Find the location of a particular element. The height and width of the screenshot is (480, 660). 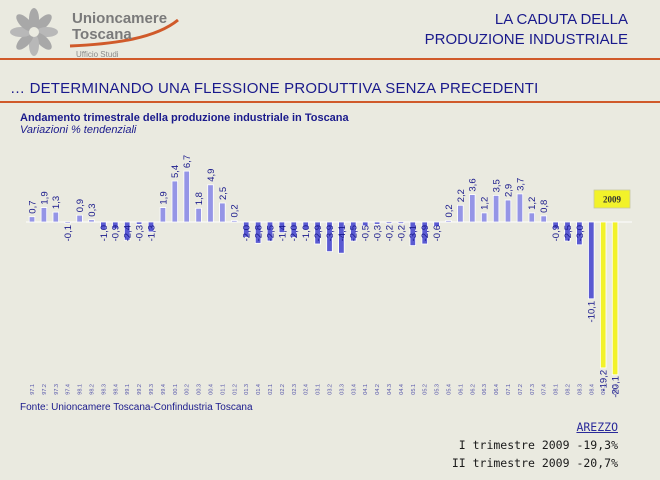

value-label-04.3: -0,2 is located at coordinates (389, 233).